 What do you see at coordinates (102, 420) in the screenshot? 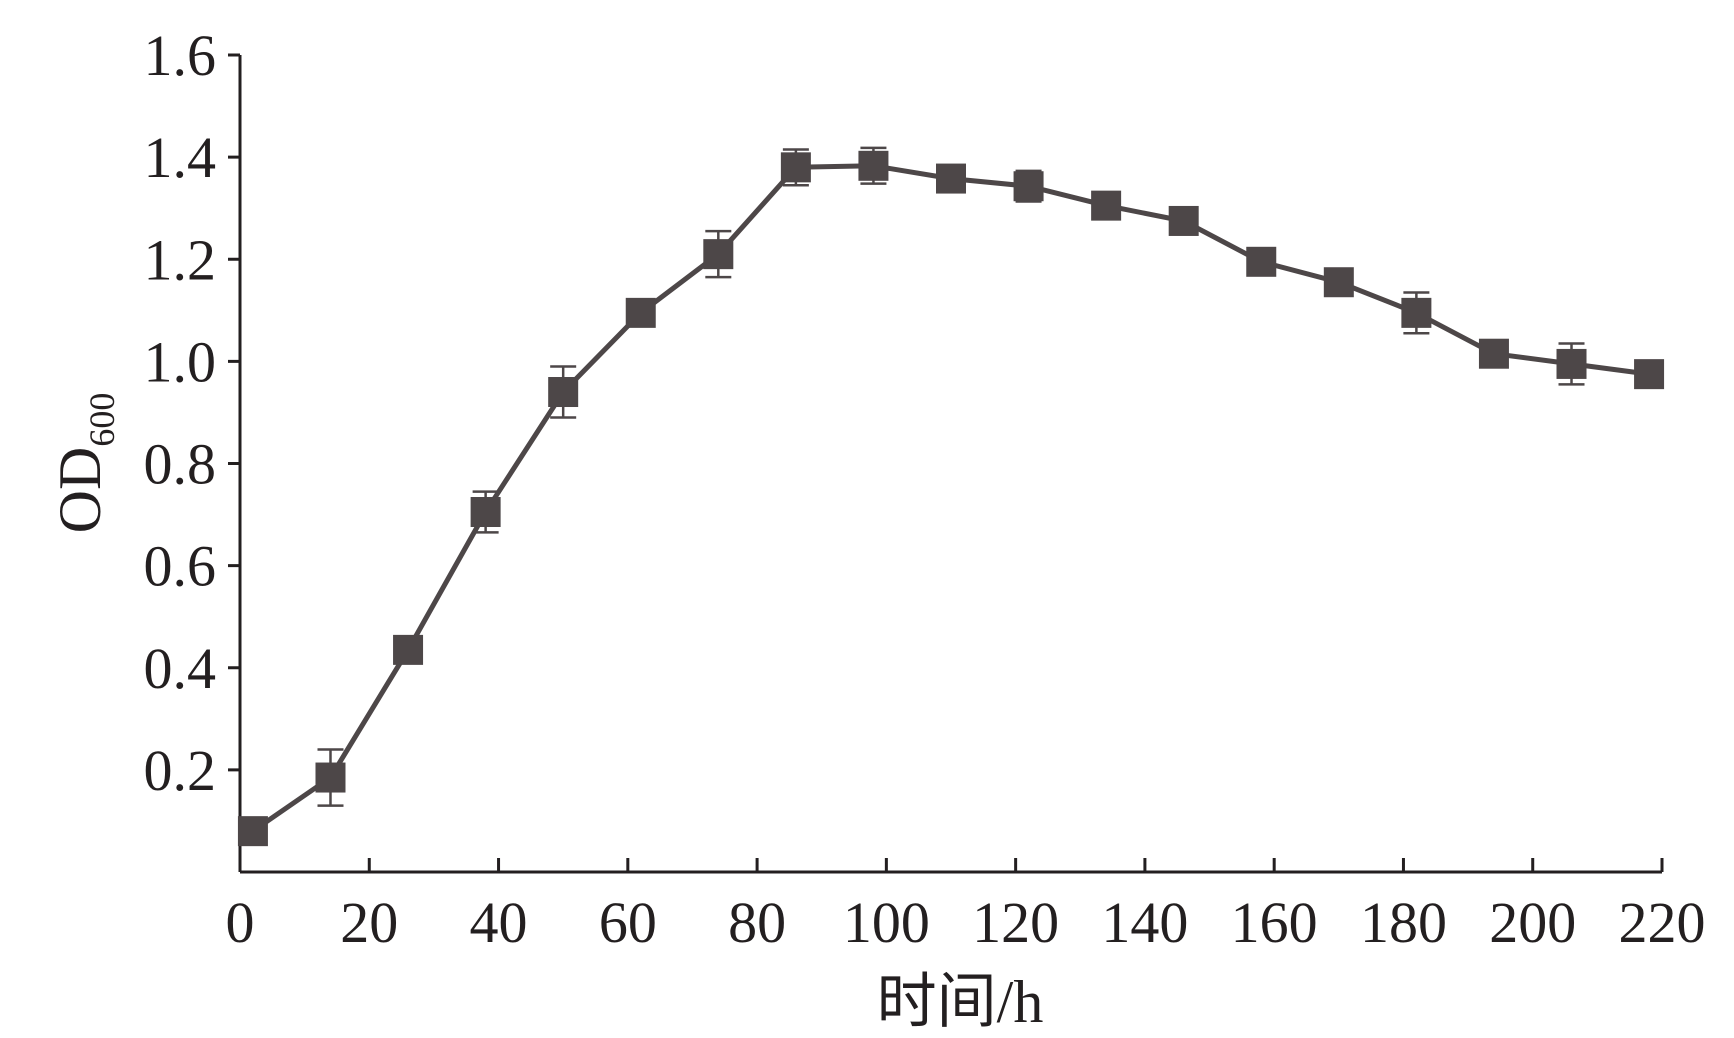
I see `y-axis-title-subscript: 600` at bounding box center [102, 420].